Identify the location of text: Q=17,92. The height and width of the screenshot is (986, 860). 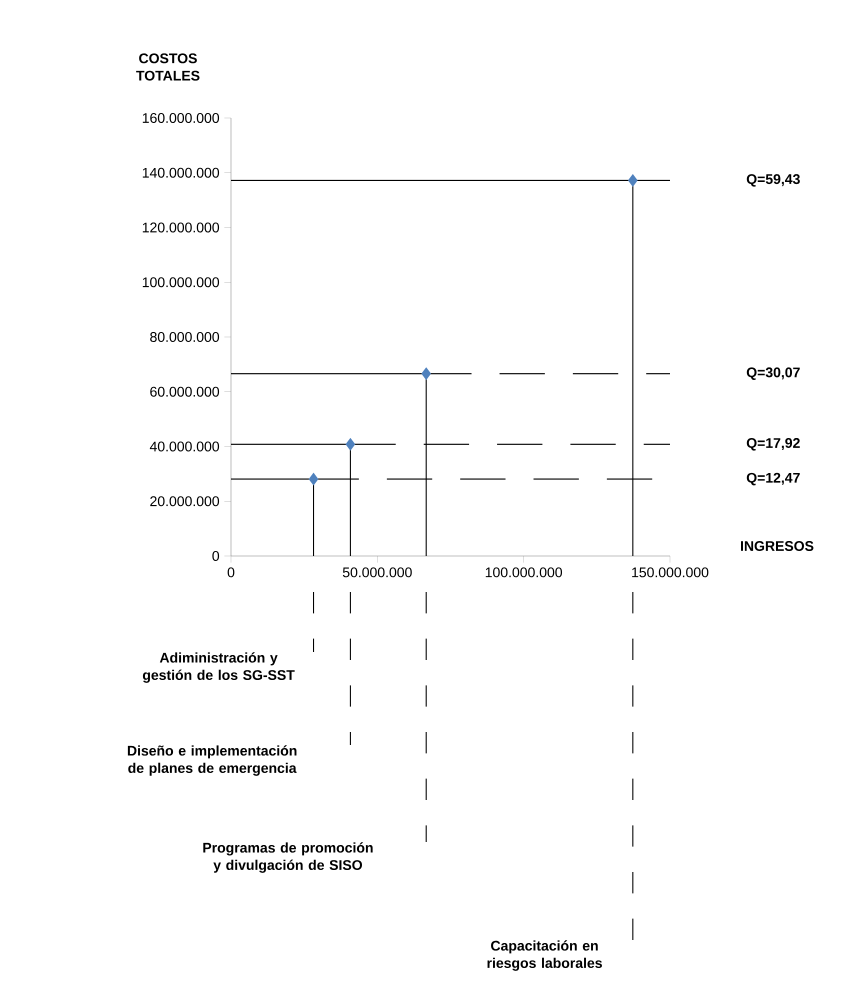
(773, 444).